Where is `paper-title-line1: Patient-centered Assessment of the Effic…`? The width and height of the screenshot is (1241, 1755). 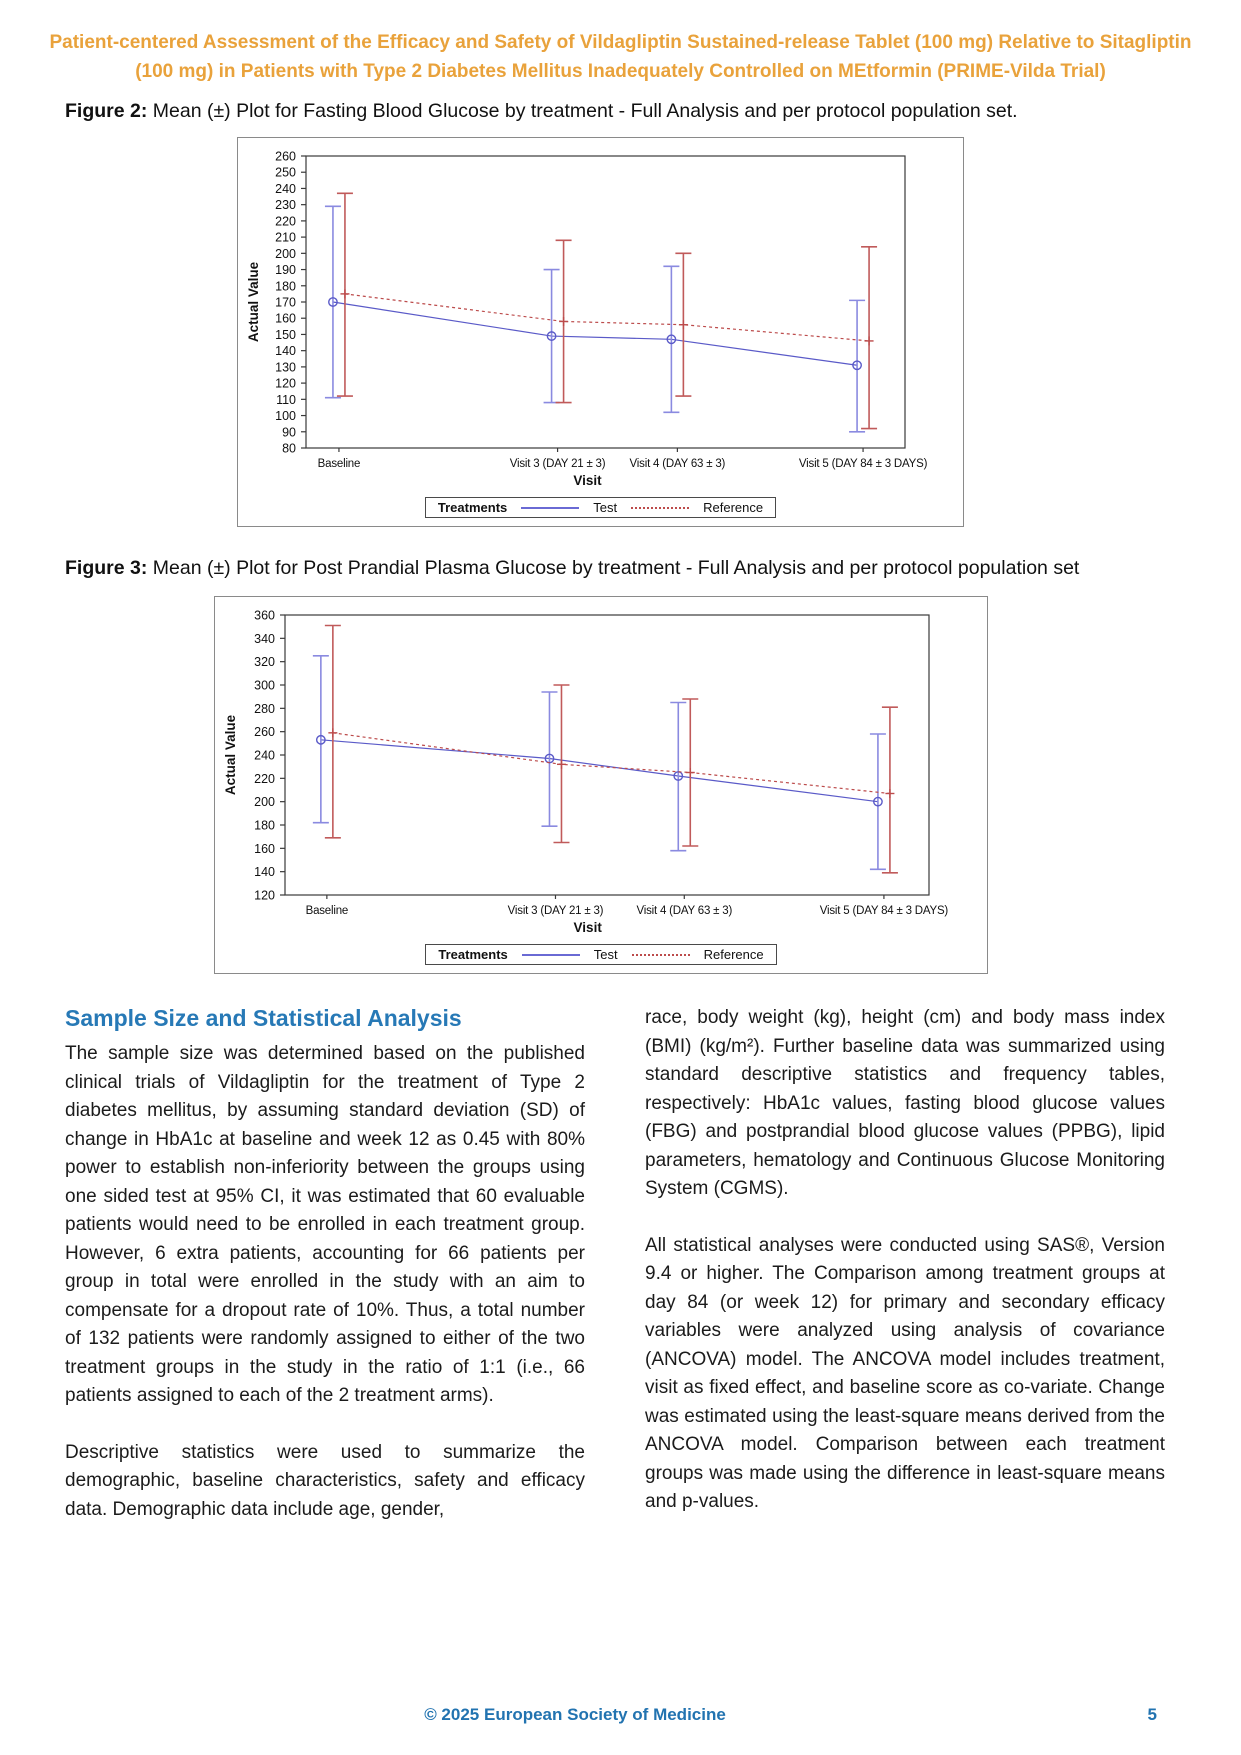
paper-title-line1: Patient-centered Assessment of the Effic… is located at coordinates (620, 42).